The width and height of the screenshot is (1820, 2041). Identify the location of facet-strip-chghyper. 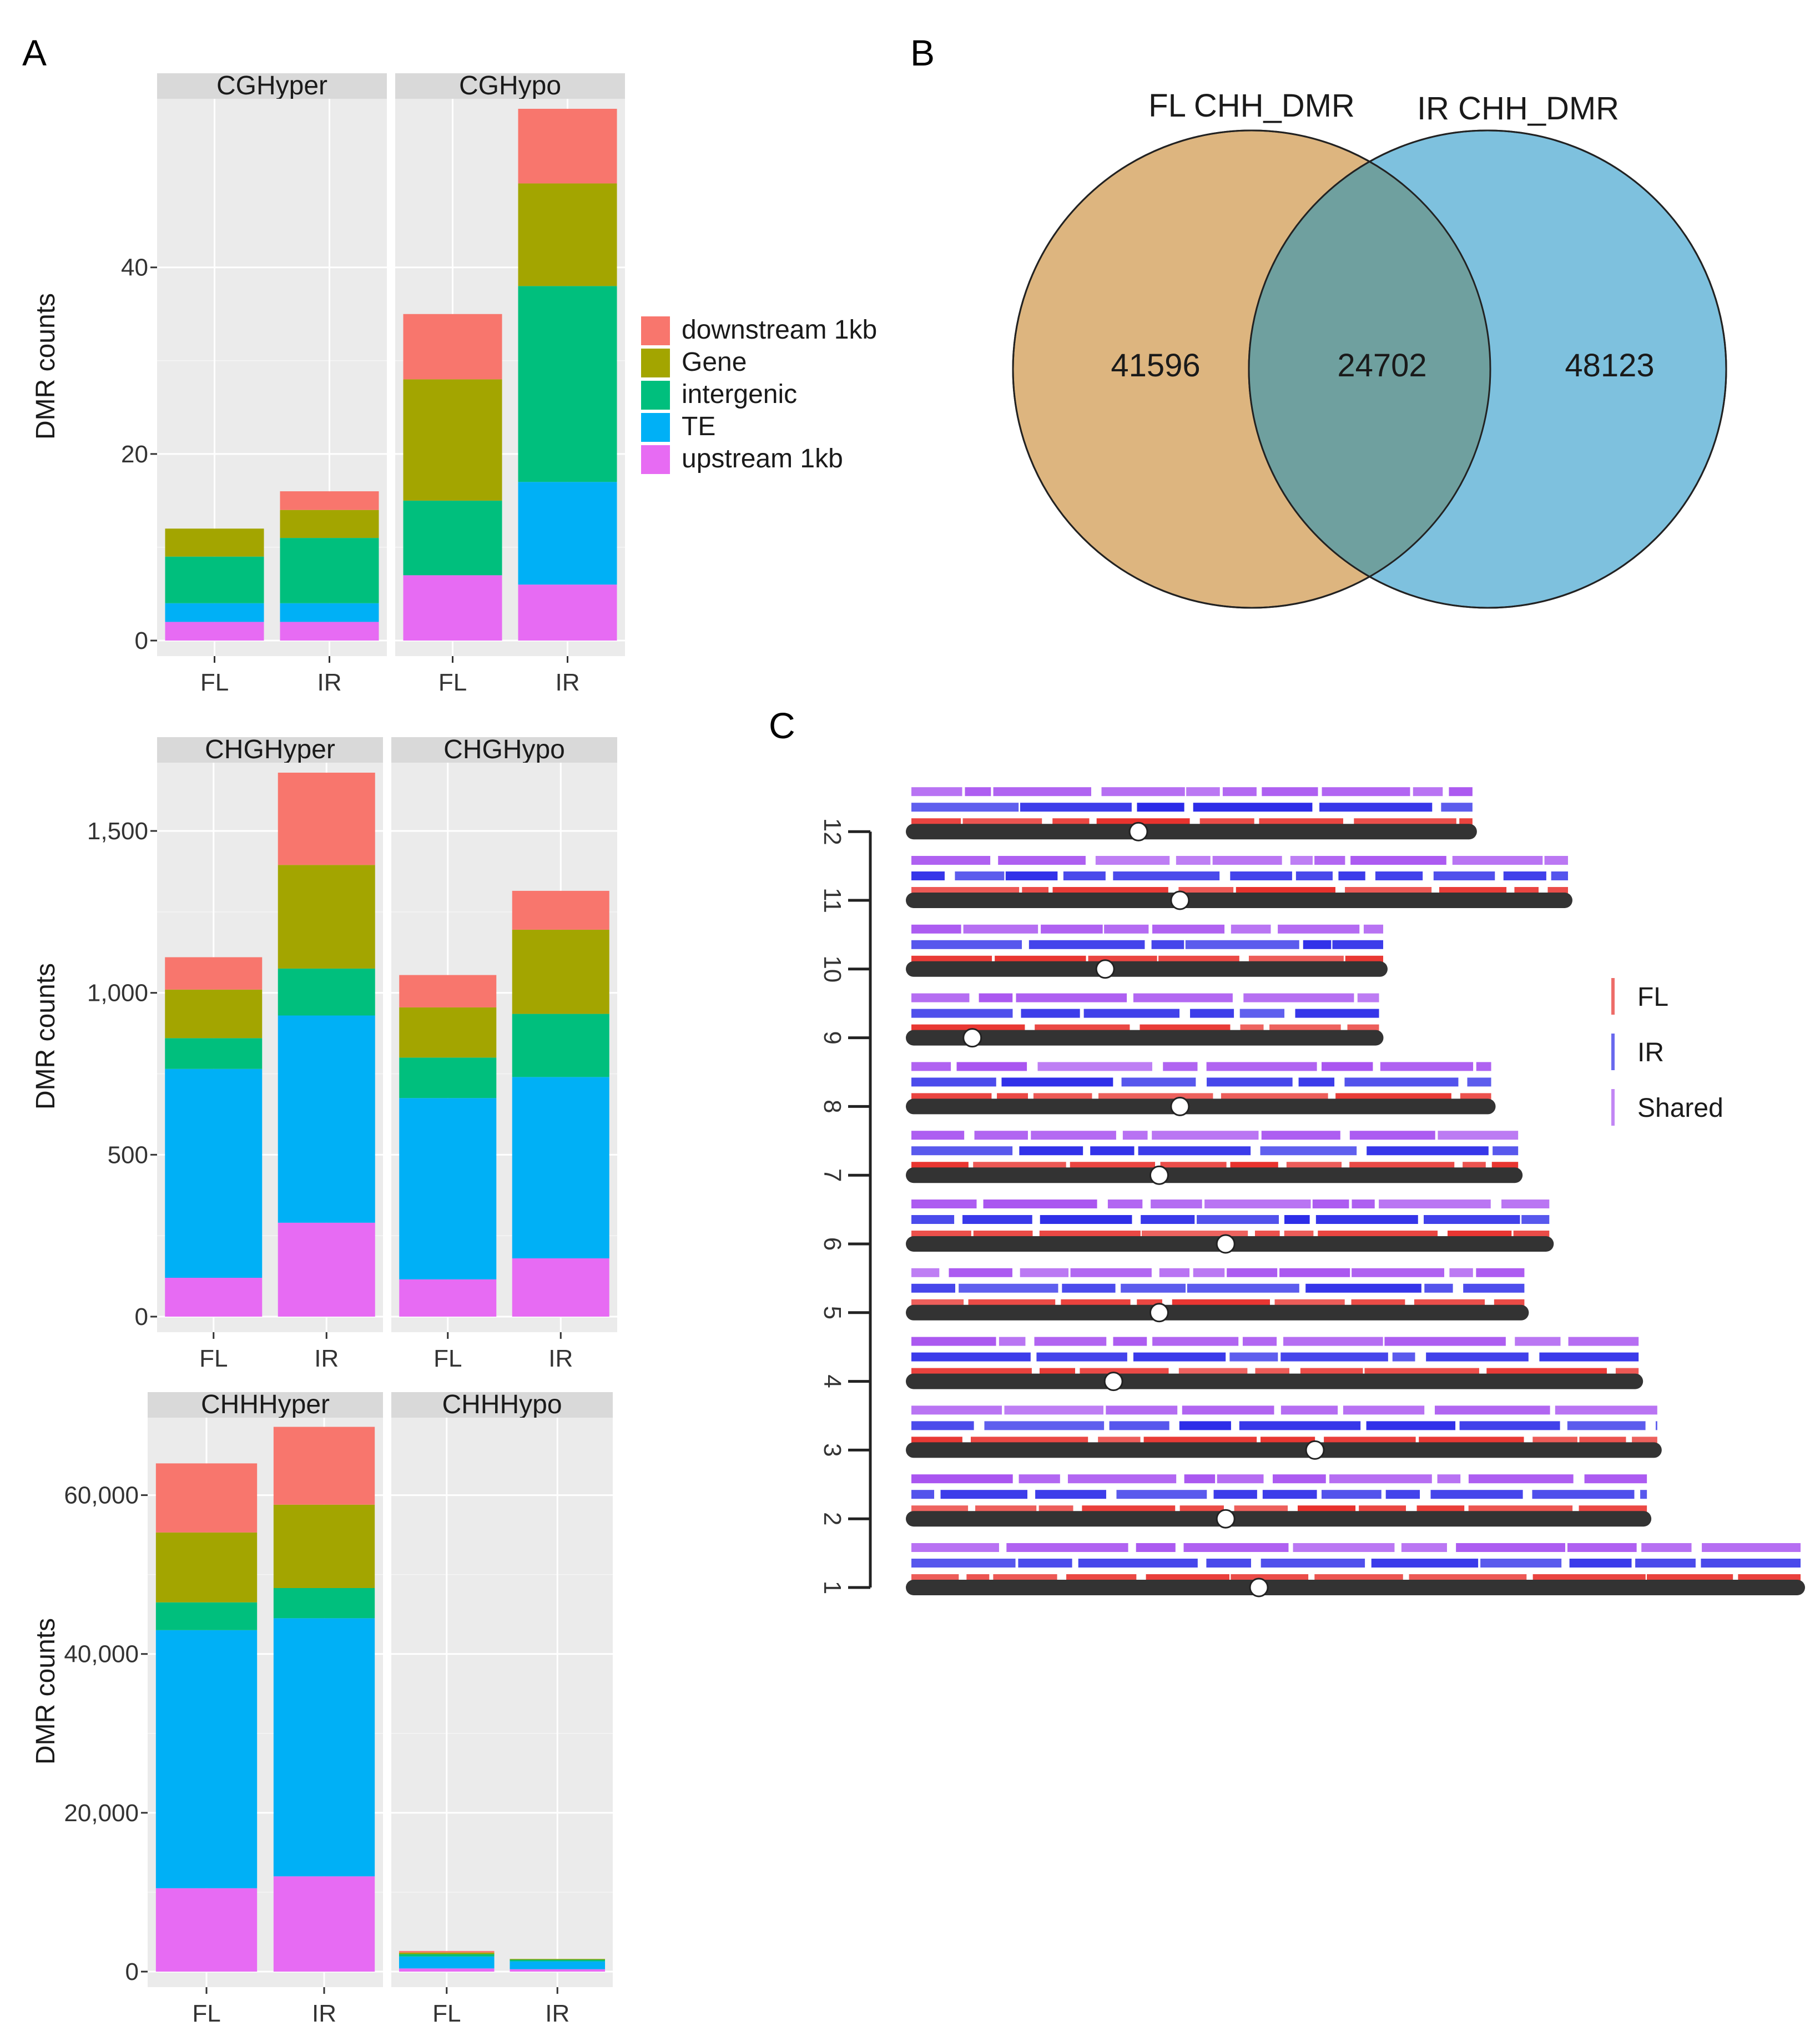
(270, 750).